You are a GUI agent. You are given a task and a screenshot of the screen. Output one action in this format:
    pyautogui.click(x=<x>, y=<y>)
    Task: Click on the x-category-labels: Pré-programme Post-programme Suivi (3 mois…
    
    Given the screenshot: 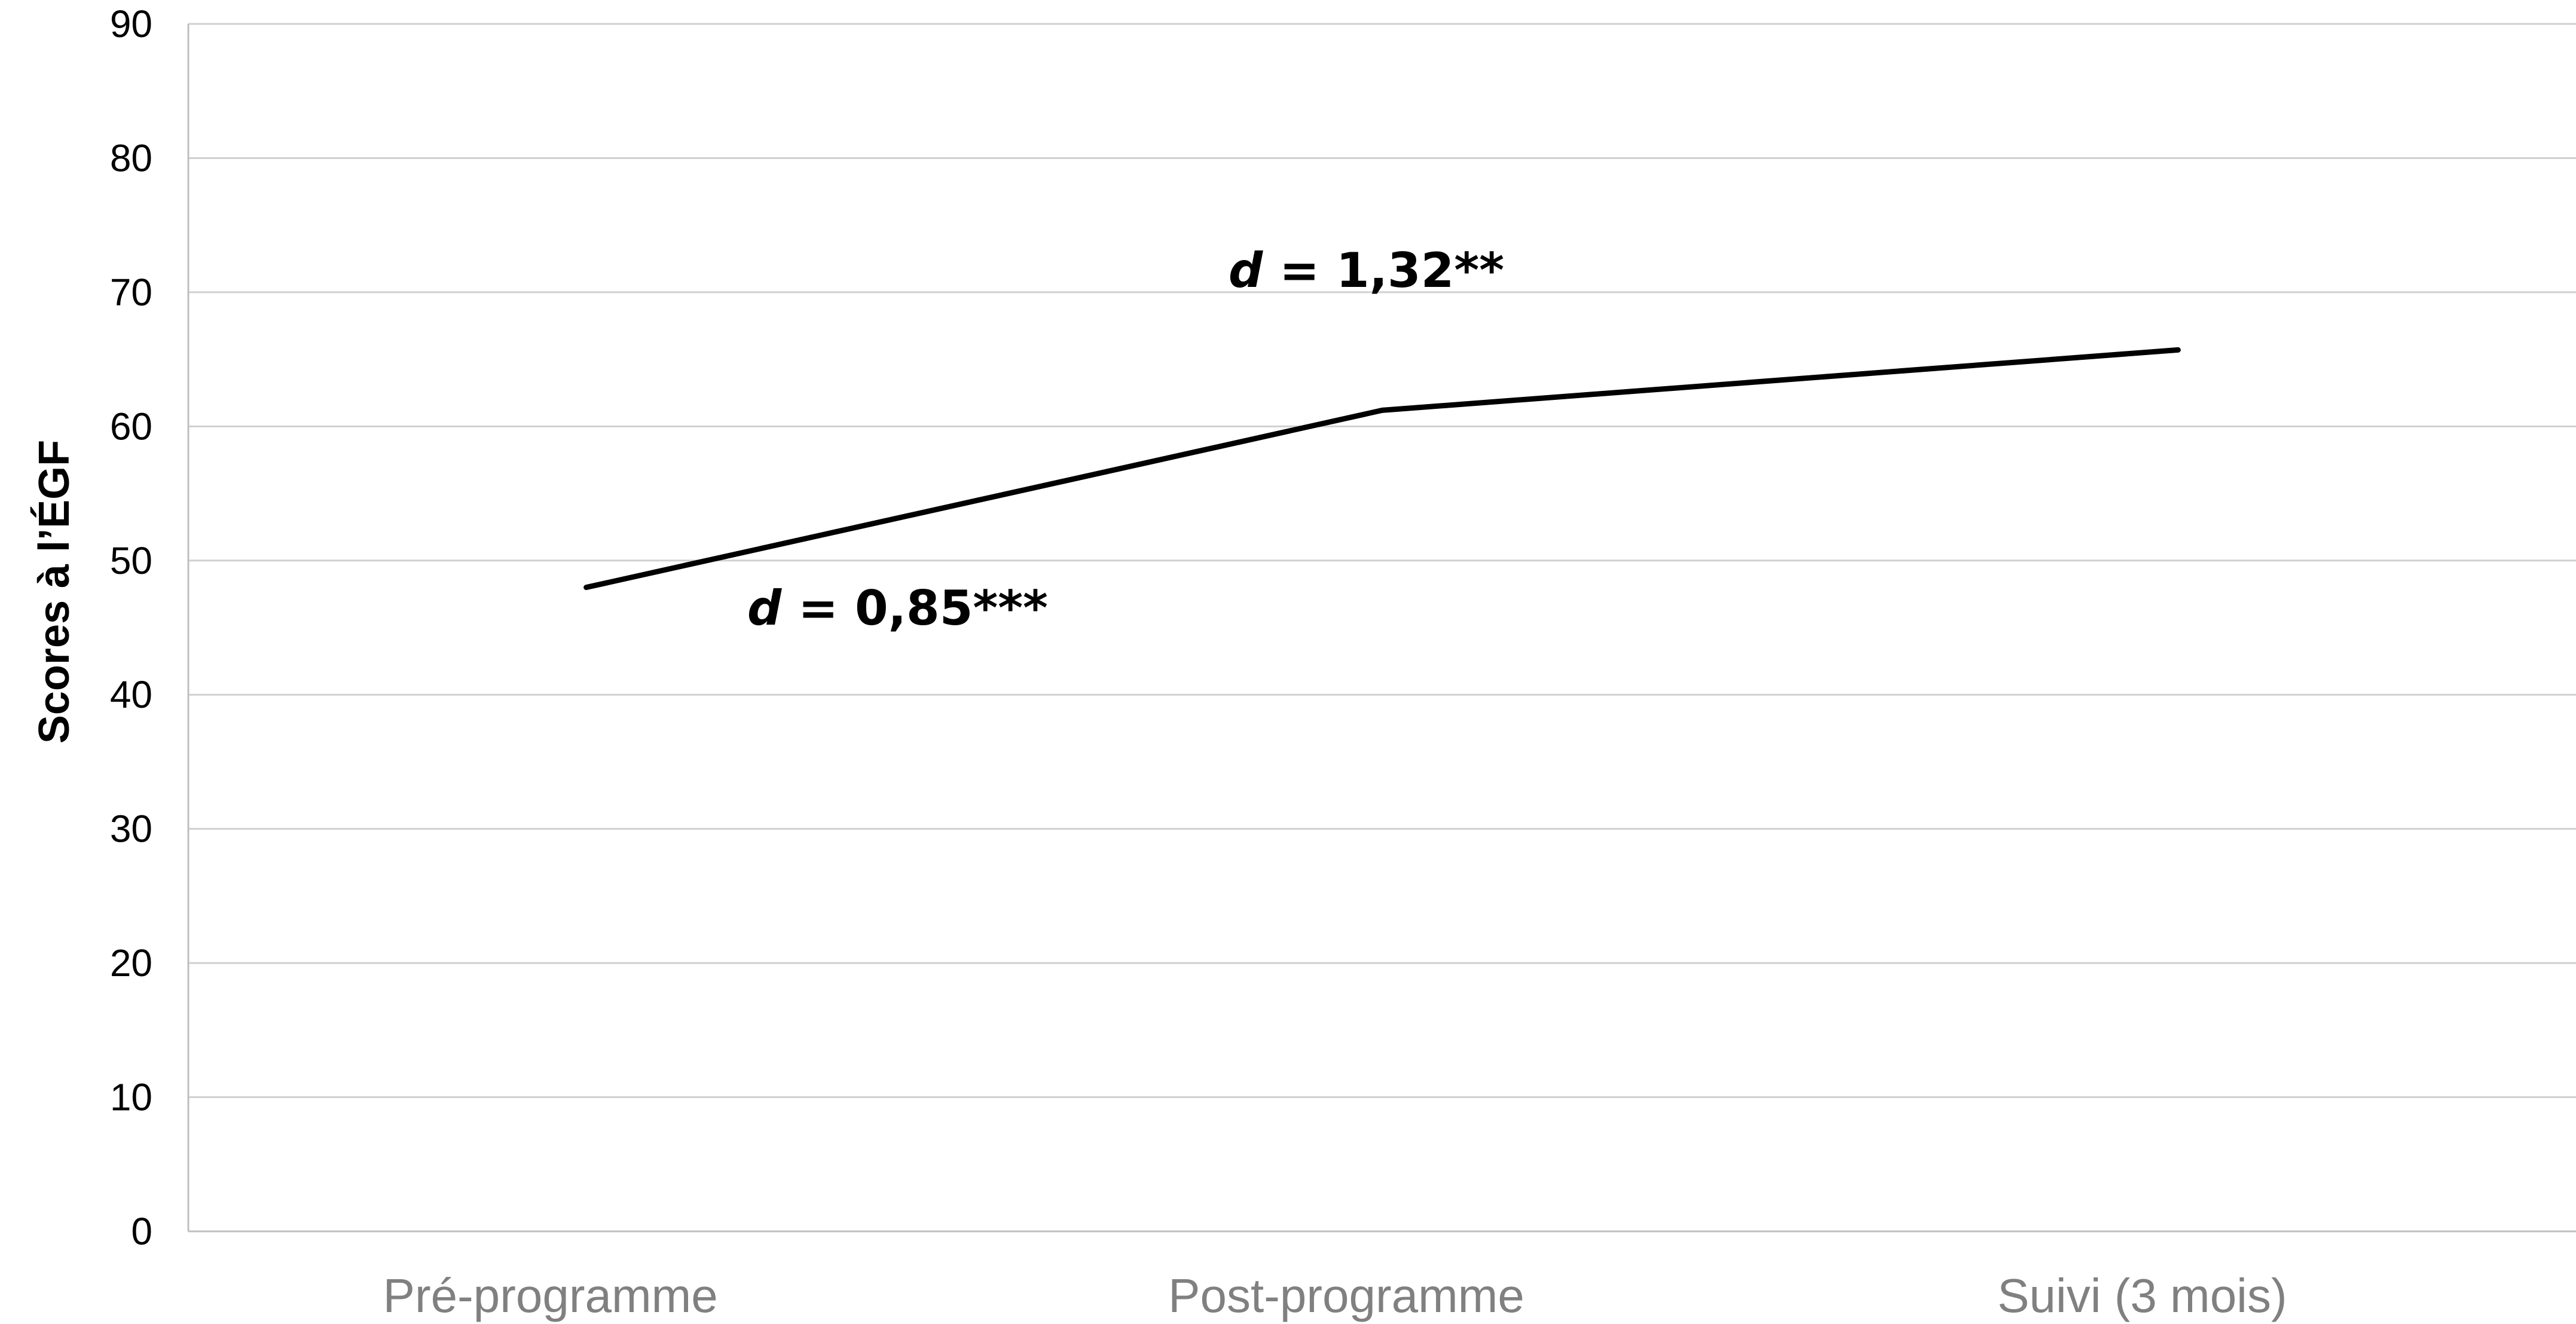 What is the action you would take?
    pyautogui.click(x=1335, y=1296)
    